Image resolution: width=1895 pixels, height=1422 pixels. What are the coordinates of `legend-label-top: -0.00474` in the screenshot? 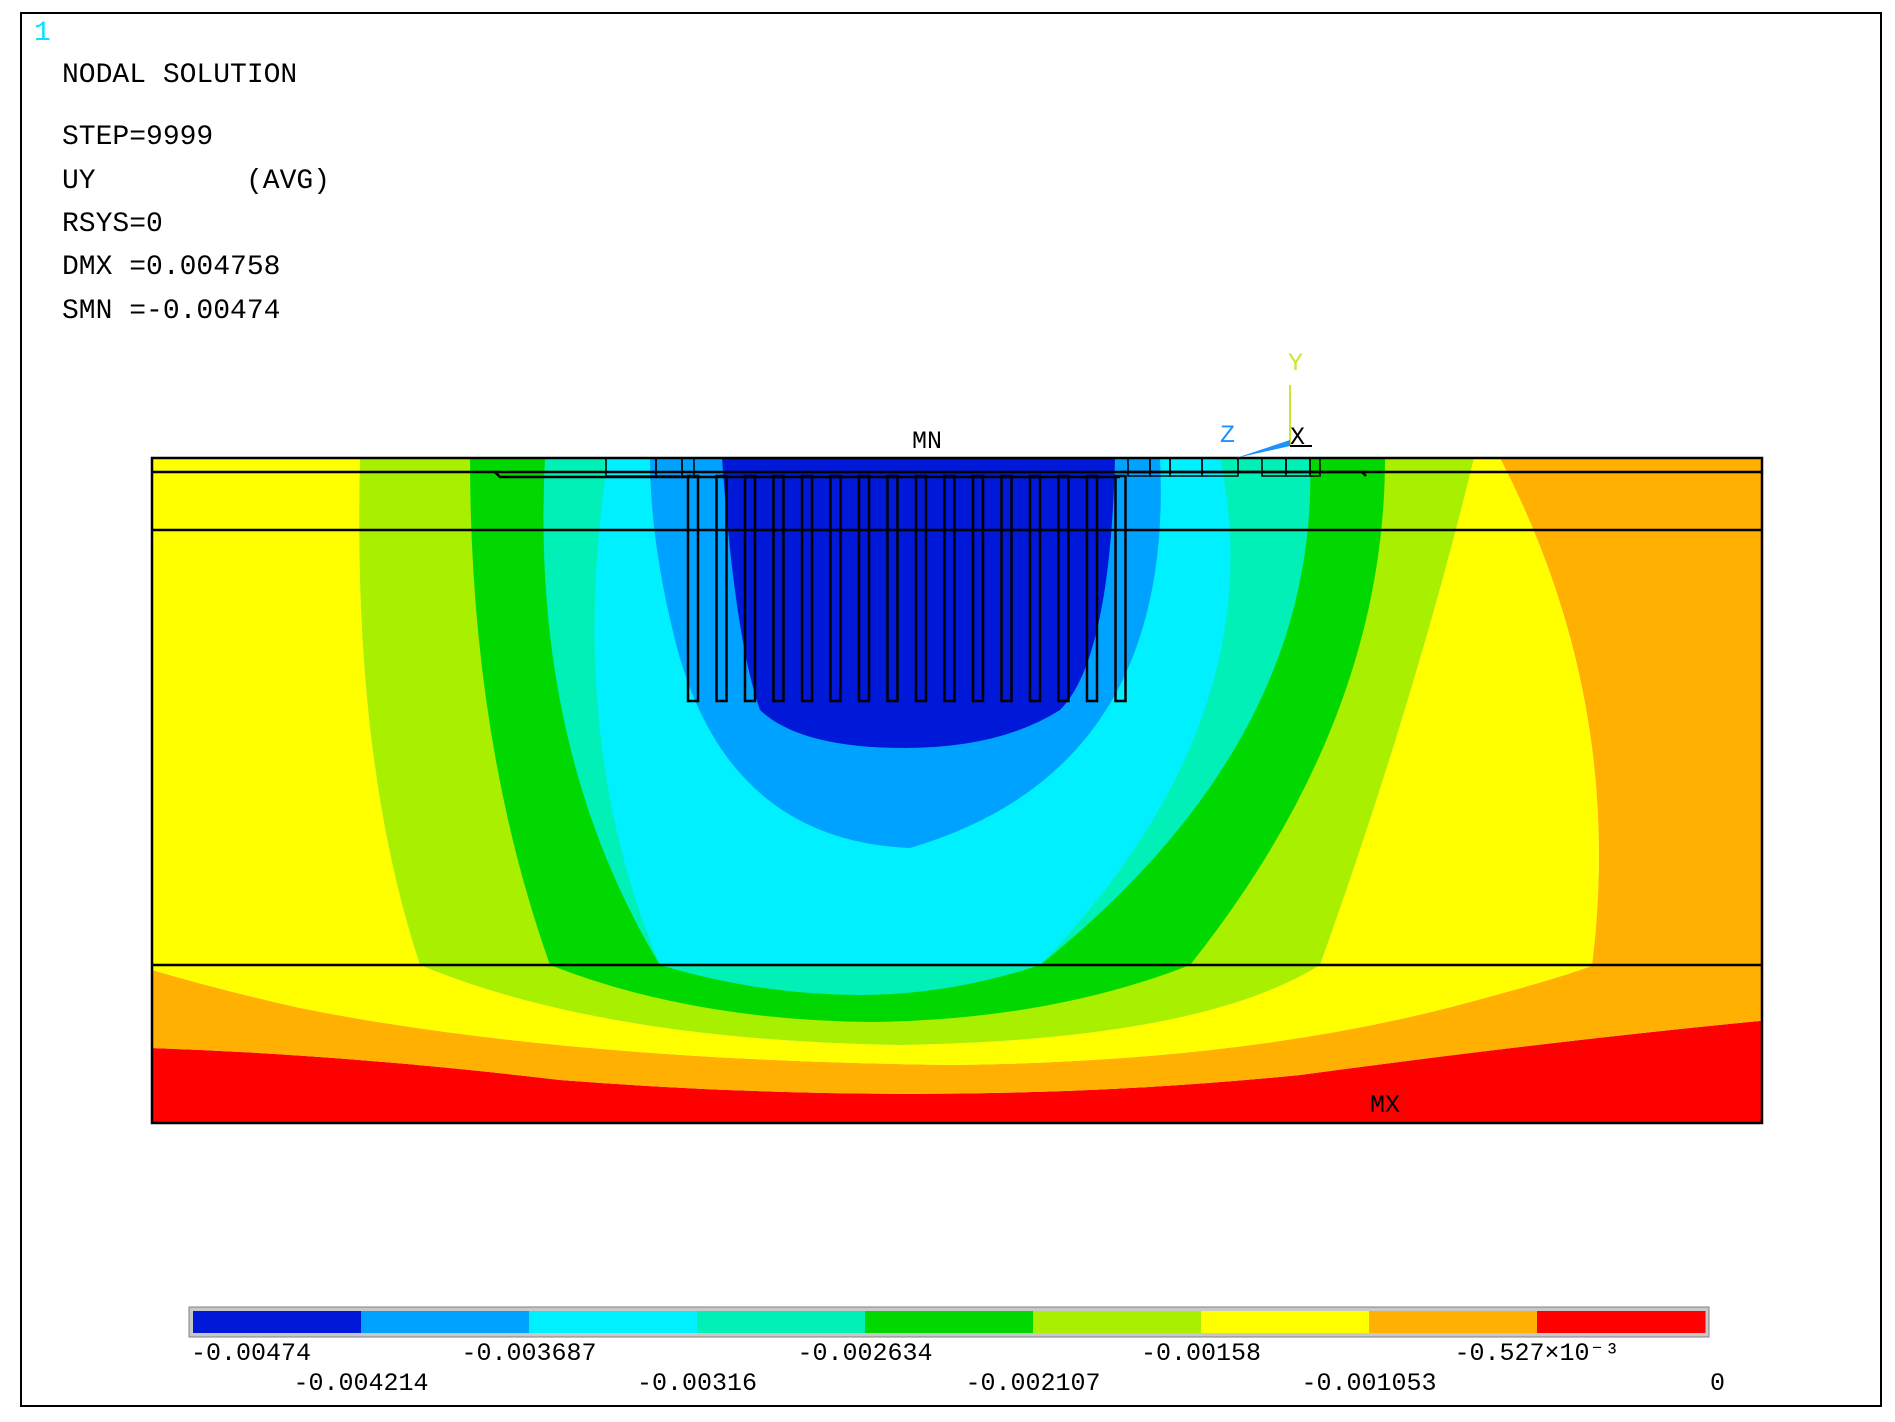 It's located at (251, 1353).